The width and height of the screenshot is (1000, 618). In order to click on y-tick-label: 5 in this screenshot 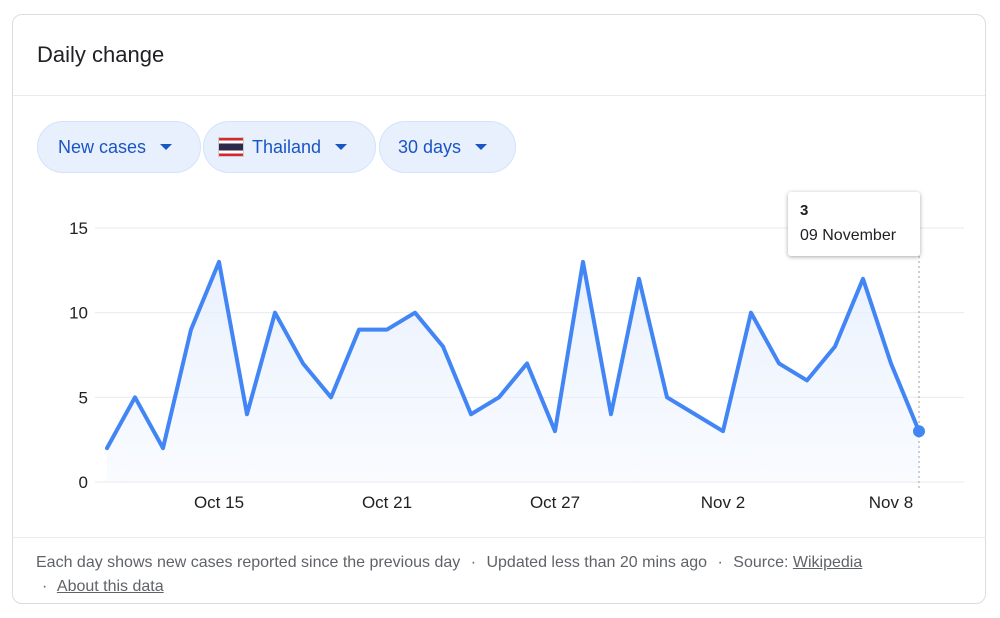, I will do `click(83, 397)`.